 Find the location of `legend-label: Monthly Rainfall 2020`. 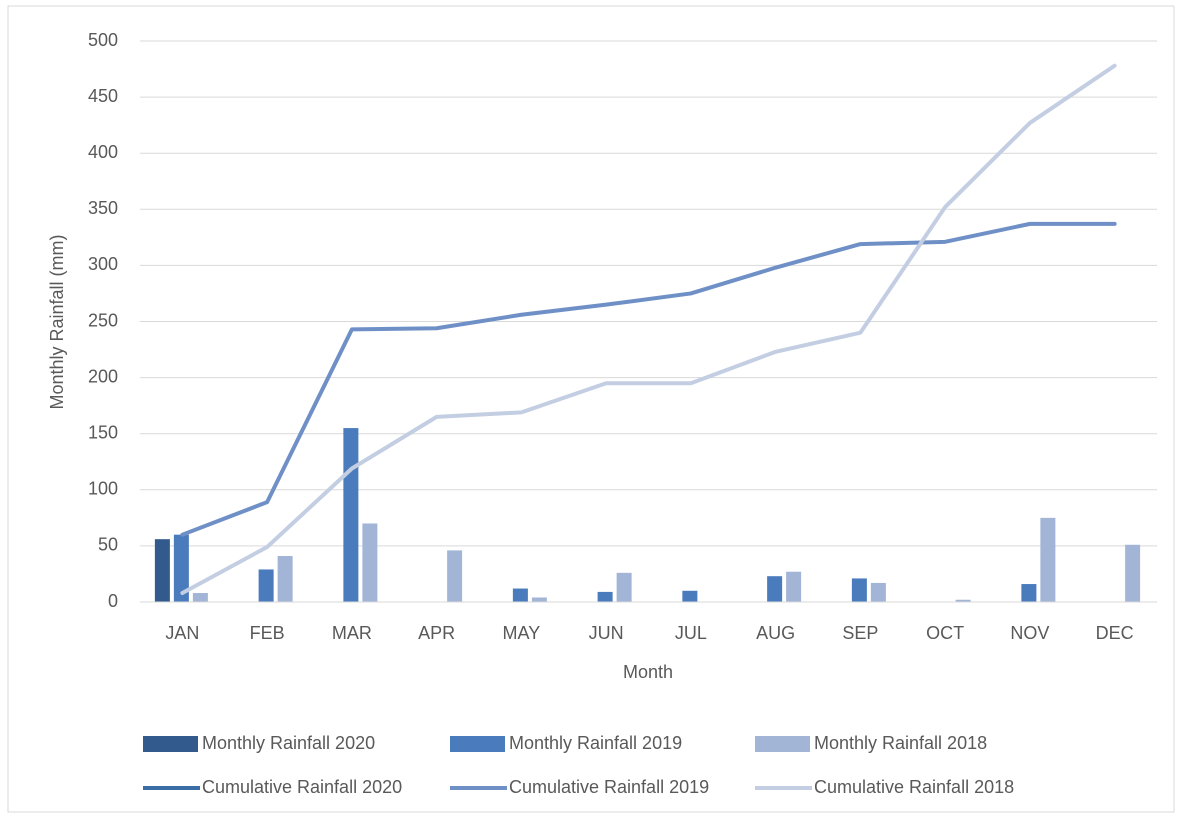

legend-label: Monthly Rainfall 2020 is located at coordinates (288, 743).